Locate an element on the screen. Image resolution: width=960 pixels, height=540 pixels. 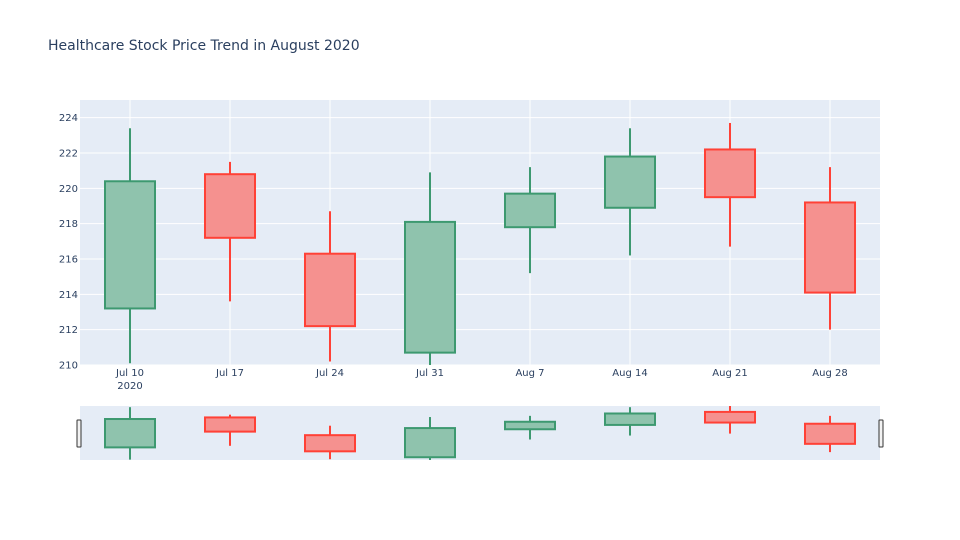
range-slider-candles is located at coordinates (480, 433).